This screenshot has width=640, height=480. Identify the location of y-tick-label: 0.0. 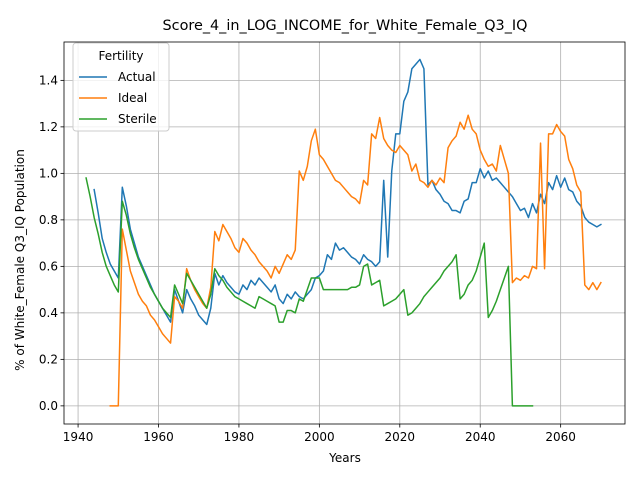
(48, 406).